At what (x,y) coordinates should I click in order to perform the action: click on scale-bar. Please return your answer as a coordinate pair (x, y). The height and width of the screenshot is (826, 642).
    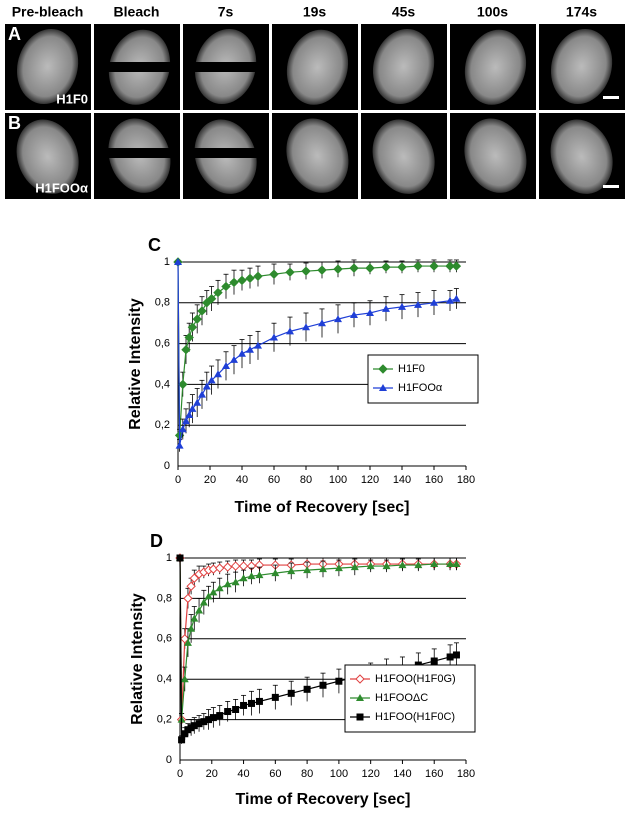
    Looking at the image, I should click on (611, 186).